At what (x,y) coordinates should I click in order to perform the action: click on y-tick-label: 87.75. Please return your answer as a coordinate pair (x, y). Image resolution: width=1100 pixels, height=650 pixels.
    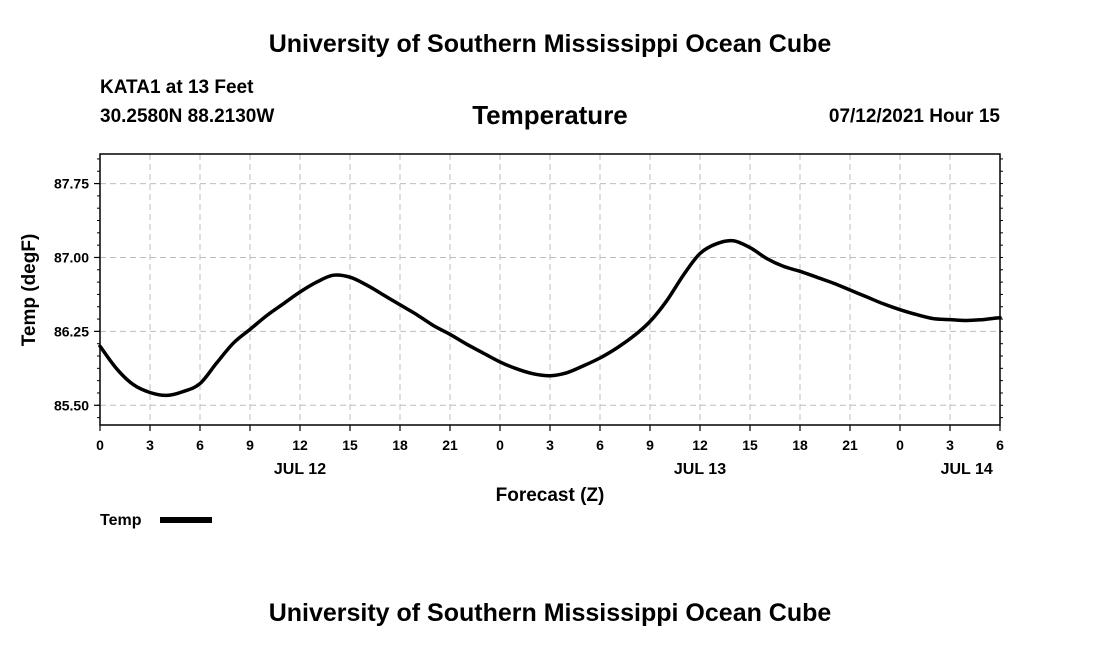
    Looking at the image, I should click on (71, 184).